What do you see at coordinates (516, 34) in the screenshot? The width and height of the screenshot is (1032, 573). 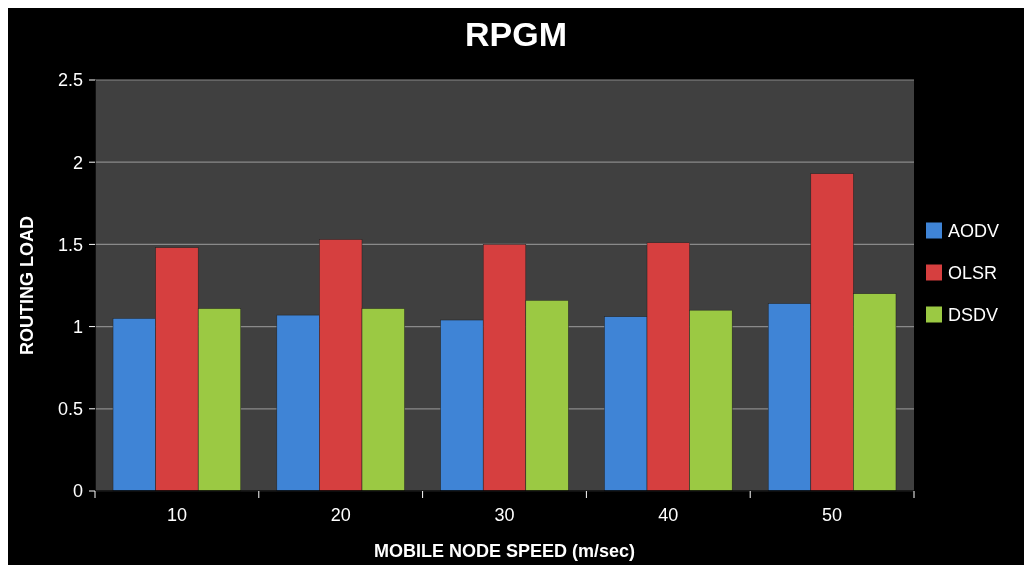 I see `chart-title: RPGM` at bounding box center [516, 34].